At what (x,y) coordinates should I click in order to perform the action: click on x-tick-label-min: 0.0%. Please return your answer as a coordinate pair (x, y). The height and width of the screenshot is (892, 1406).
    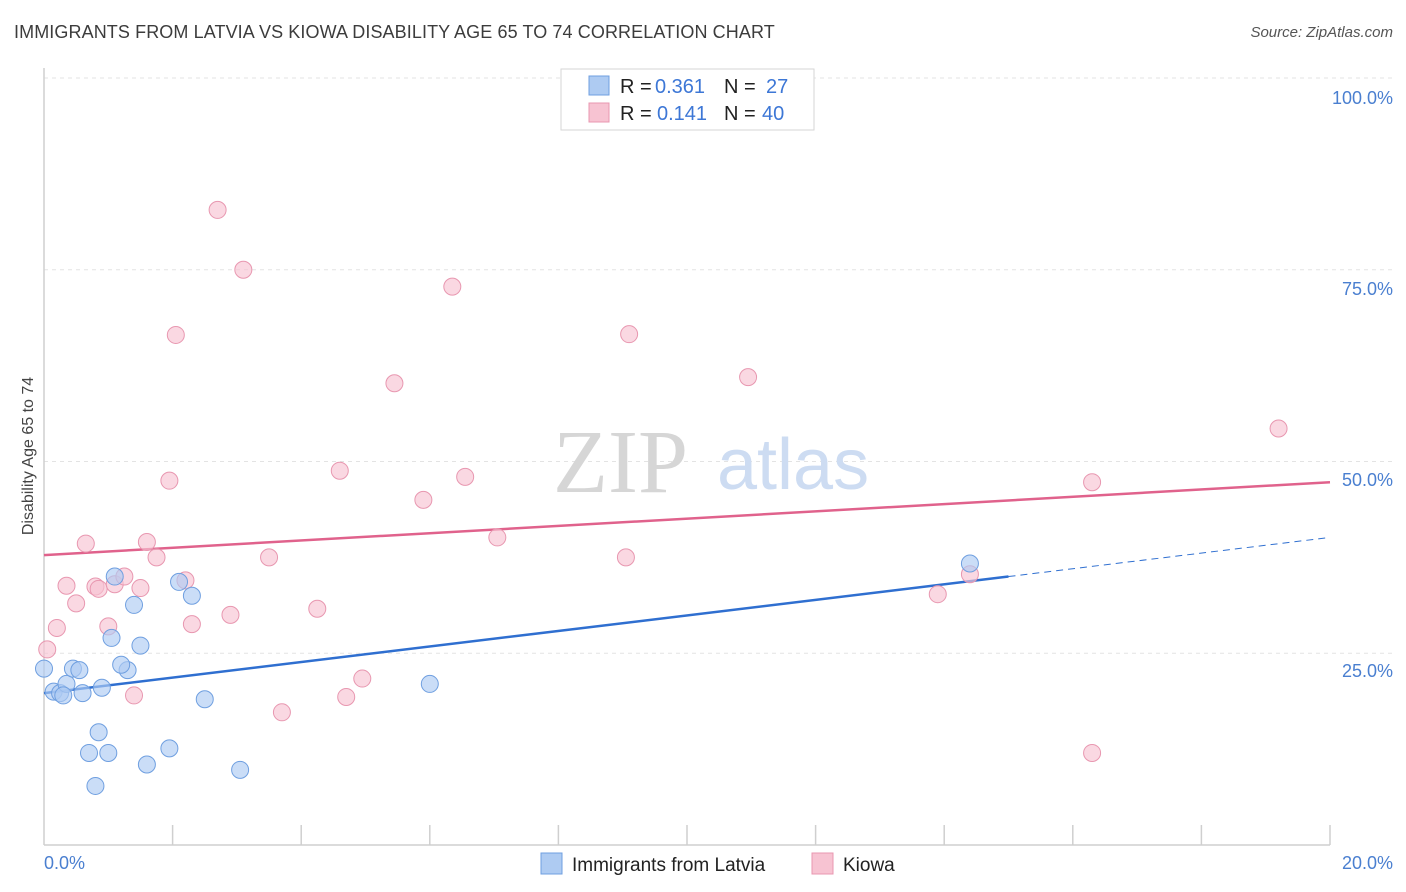
    Looking at the image, I should click on (64, 863).